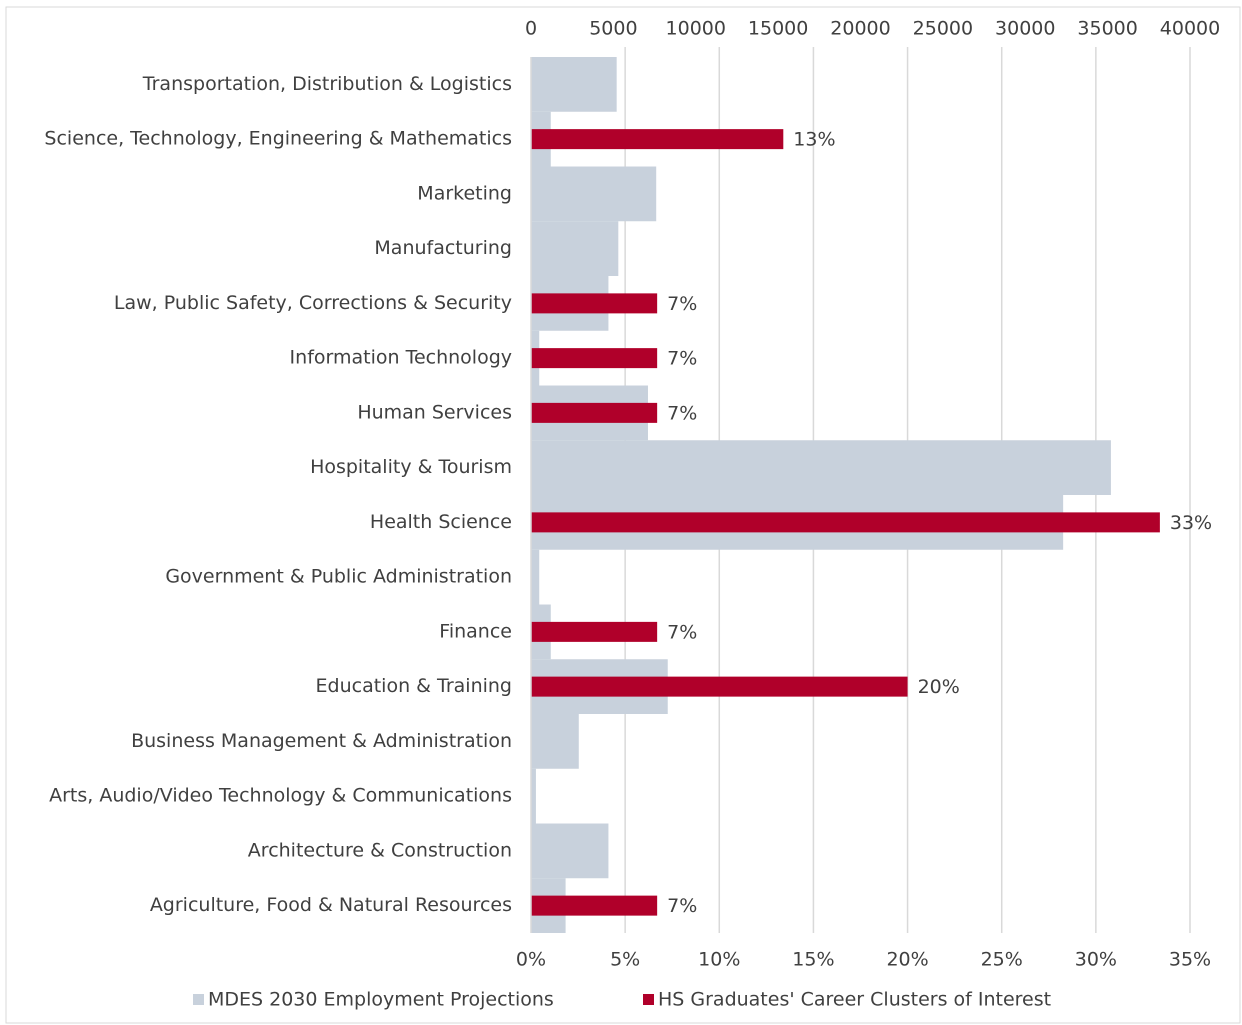  Describe the element at coordinates (321, 741) in the screenshot. I see `y-tick-label: Business Management & Administration` at that location.